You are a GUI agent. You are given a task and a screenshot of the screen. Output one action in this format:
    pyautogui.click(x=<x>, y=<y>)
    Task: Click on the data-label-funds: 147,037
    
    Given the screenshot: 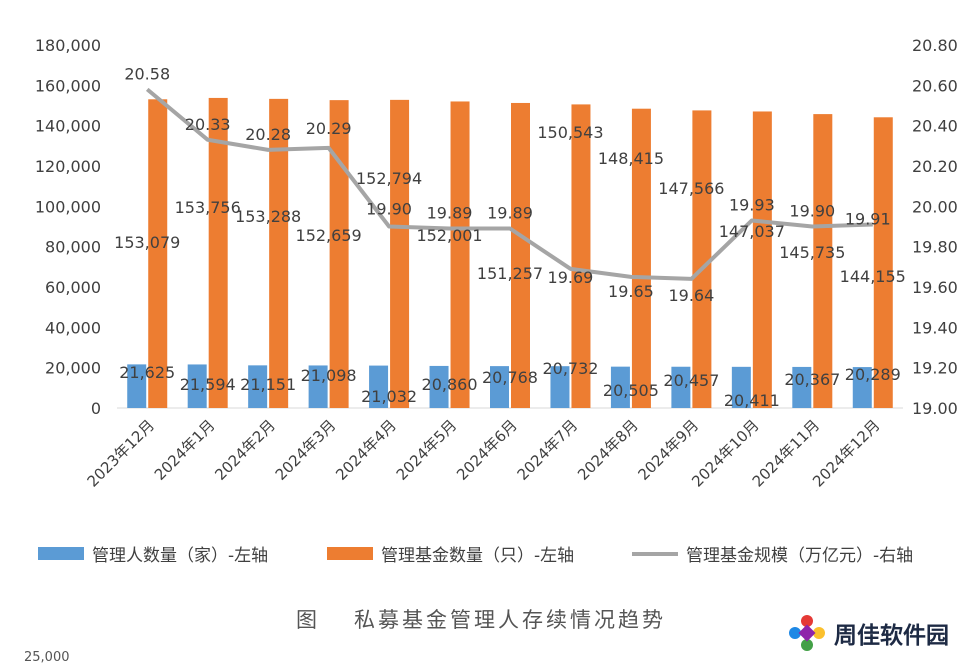 What is the action you would take?
    pyautogui.click(x=752, y=231)
    